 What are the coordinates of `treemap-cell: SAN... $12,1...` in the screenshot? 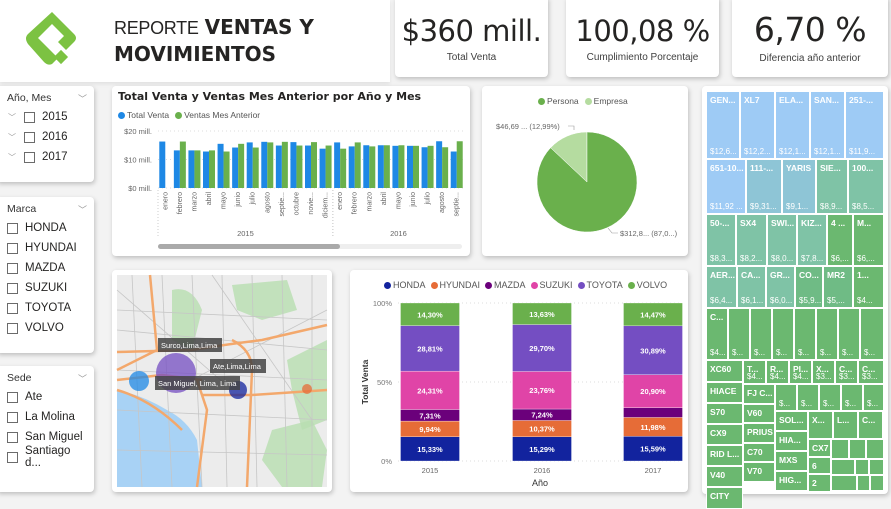 It's located at (827, 125).